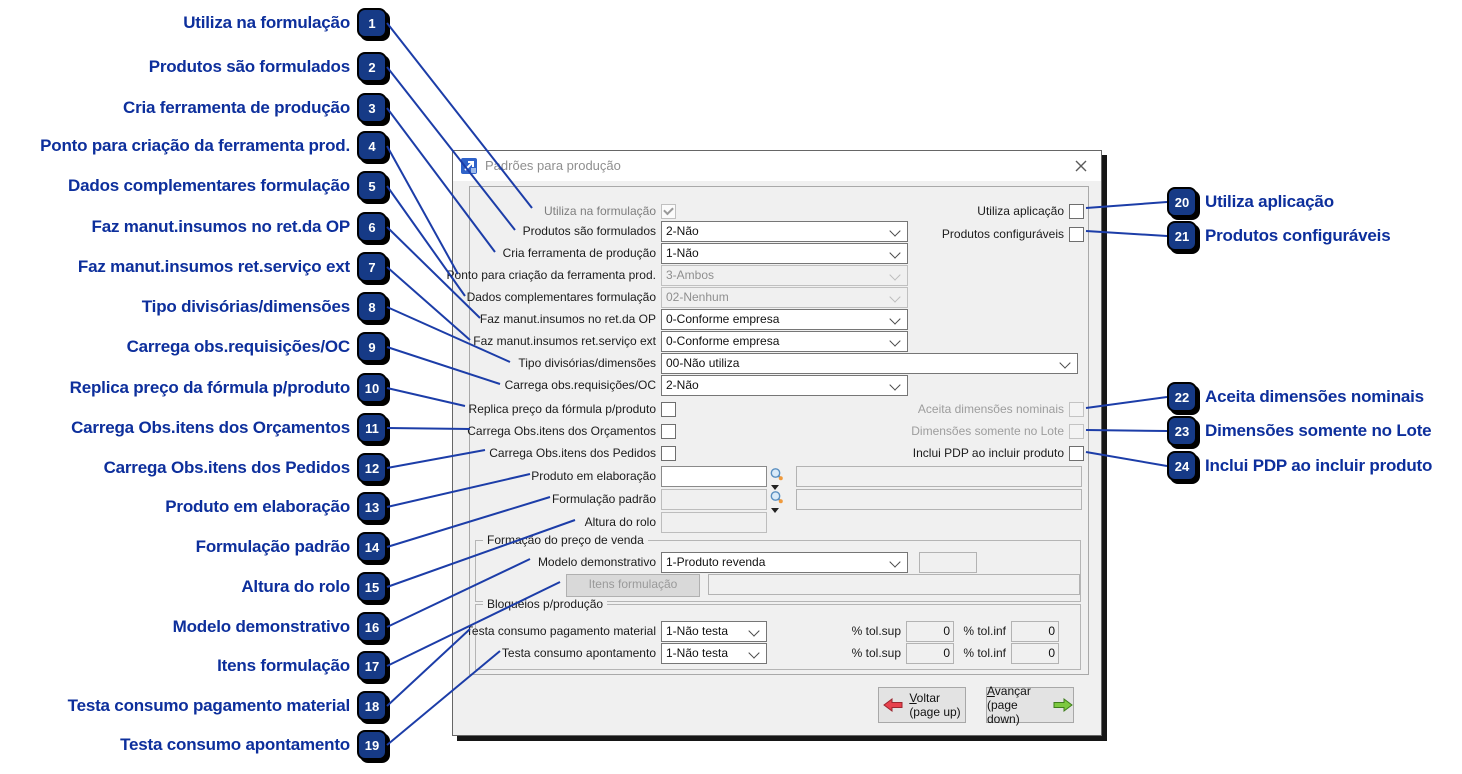 This screenshot has width=1462, height=774. I want to click on callout-9: Carrega obs.requisições/OC 9, so click(193, 347).